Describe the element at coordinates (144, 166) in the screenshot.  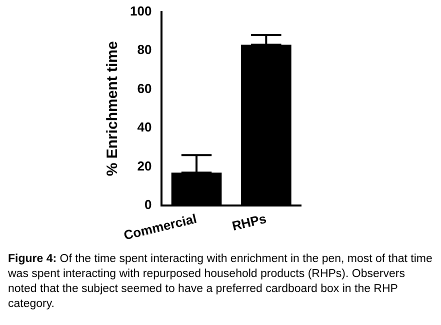
I see `y-tick-label: 20` at that location.